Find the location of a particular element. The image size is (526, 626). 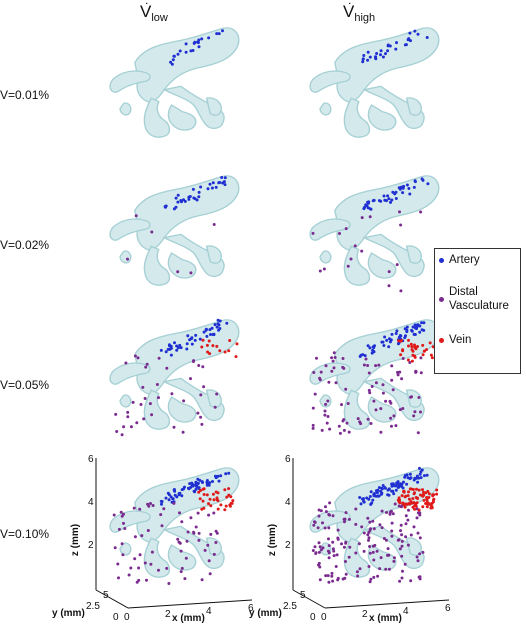

x-tick-2: 2 is located at coordinates (365, 614).